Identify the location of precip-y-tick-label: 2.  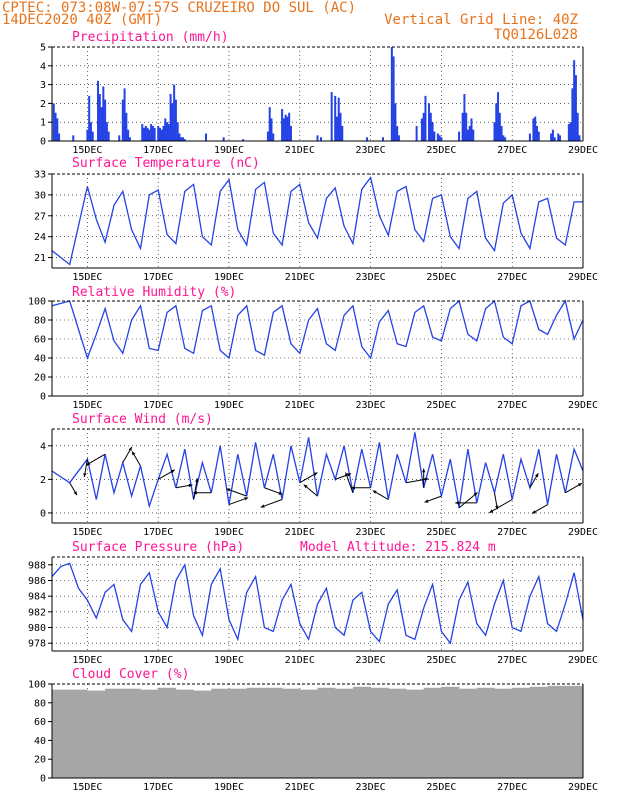
(43, 104).